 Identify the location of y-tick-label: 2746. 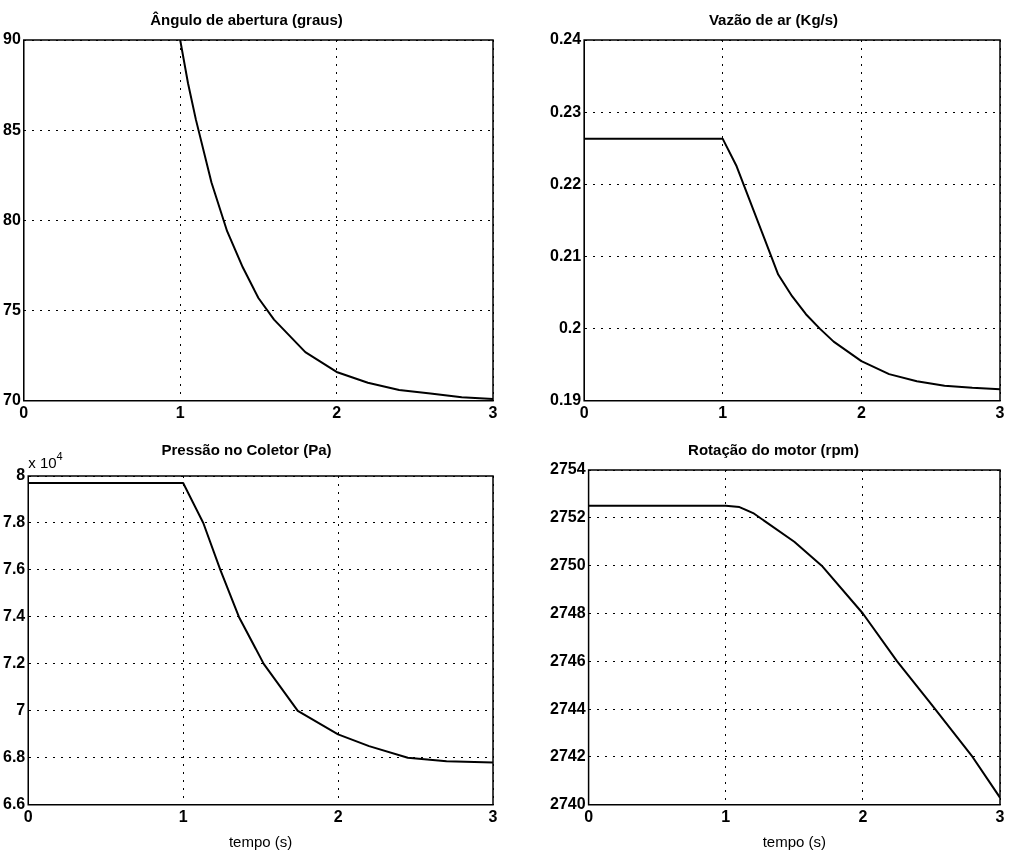
(568, 660).